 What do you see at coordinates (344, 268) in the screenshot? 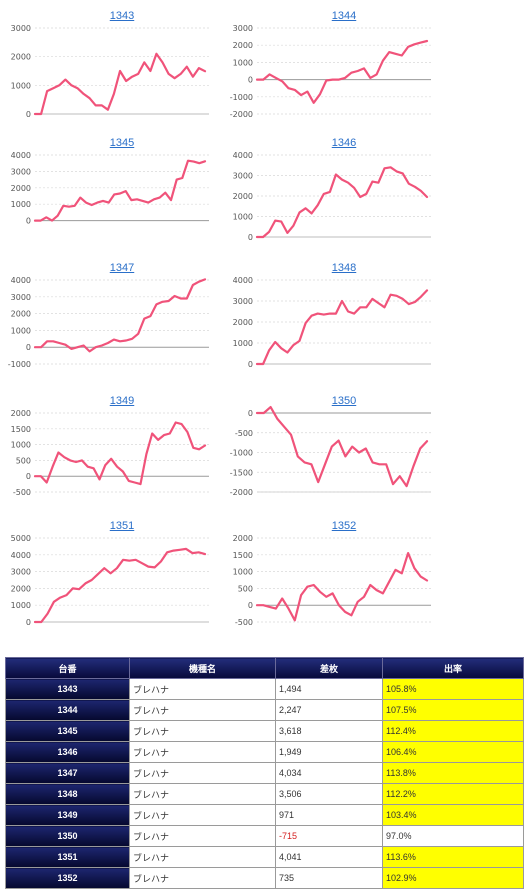
I see `chart-title-link: 1348` at bounding box center [344, 268].